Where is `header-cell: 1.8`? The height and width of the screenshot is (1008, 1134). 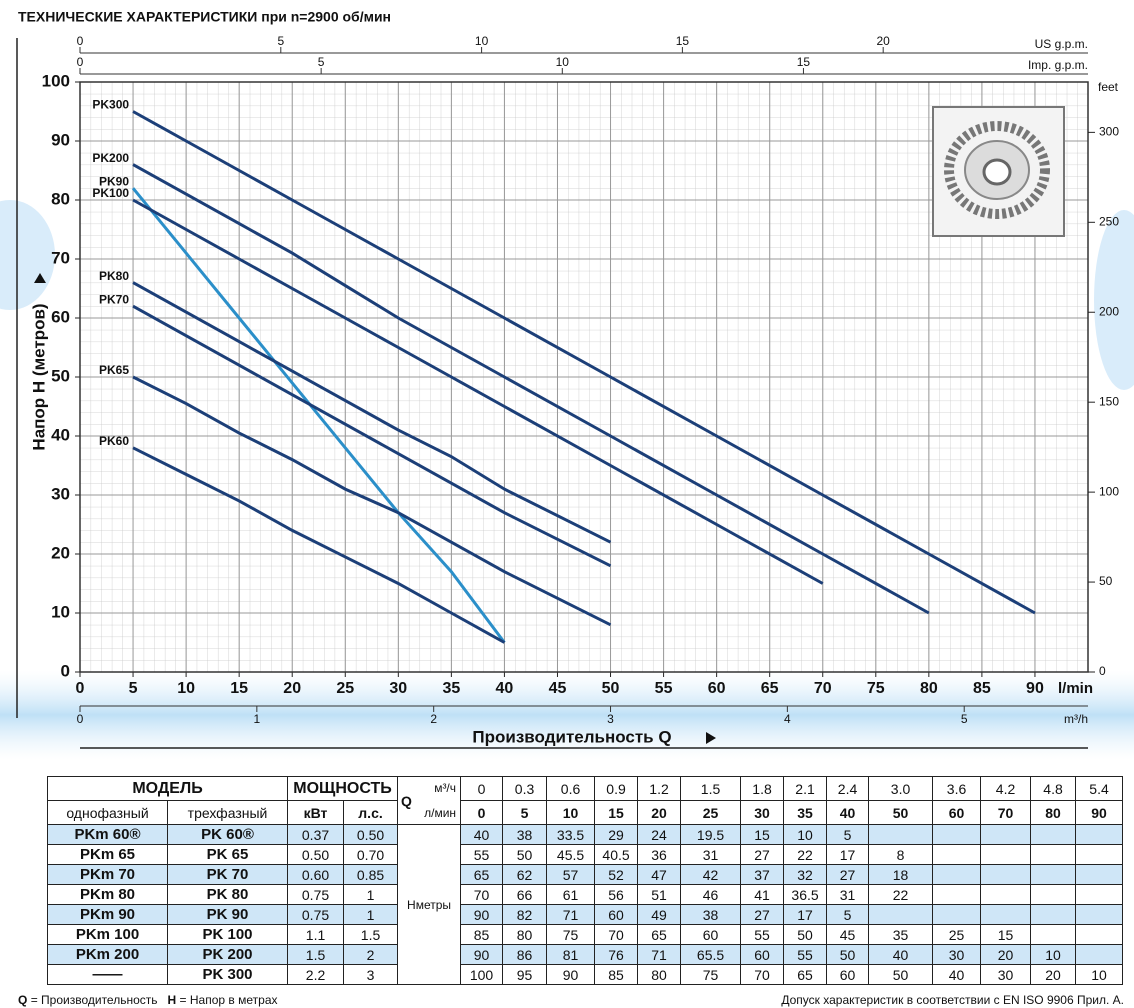 header-cell: 1.8 is located at coordinates (762, 788).